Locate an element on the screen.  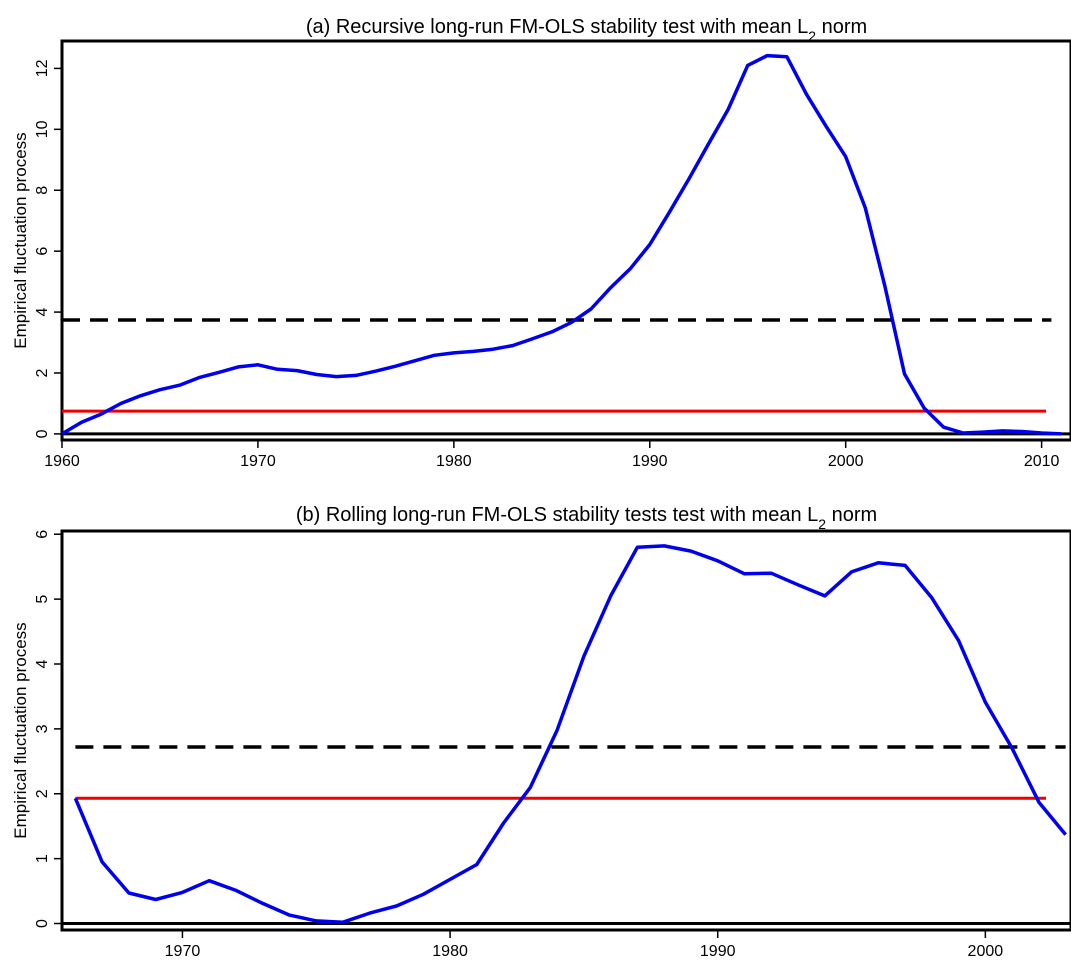
y-tick-label: 1 is located at coordinates (42, 858).